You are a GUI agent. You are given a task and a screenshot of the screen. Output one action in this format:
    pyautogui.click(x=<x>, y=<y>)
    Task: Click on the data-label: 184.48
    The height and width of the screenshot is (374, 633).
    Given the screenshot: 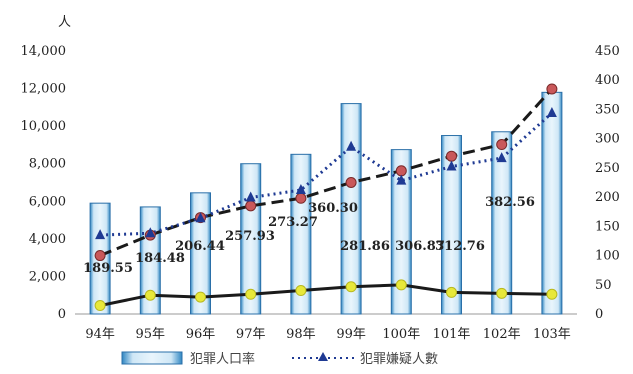 What is the action you would take?
    pyautogui.click(x=160, y=258)
    